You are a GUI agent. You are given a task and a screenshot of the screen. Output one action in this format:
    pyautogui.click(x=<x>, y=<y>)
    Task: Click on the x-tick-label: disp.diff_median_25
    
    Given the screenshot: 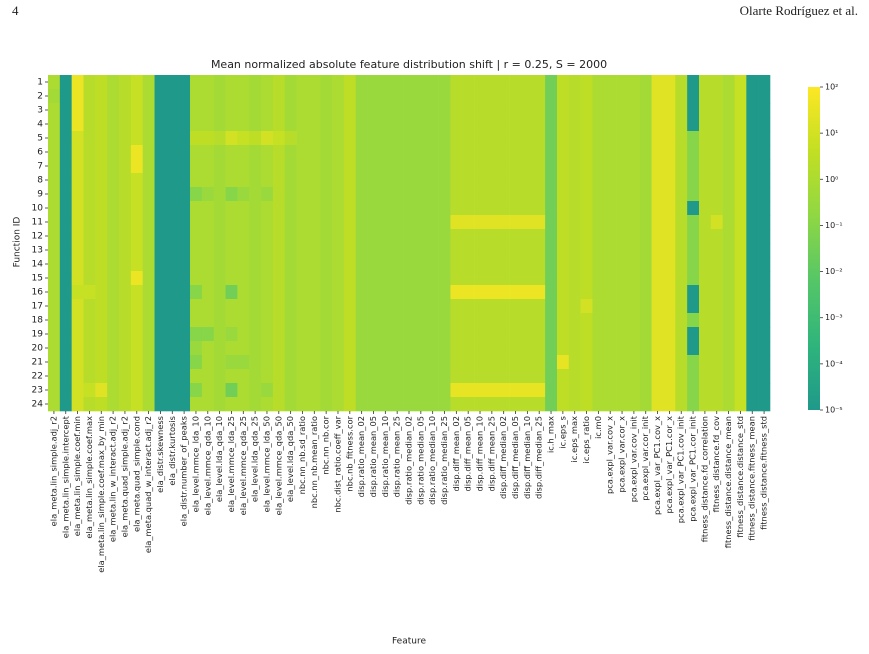 What is the action you would take?
    pyautogui.click(x=539, y=457)
    